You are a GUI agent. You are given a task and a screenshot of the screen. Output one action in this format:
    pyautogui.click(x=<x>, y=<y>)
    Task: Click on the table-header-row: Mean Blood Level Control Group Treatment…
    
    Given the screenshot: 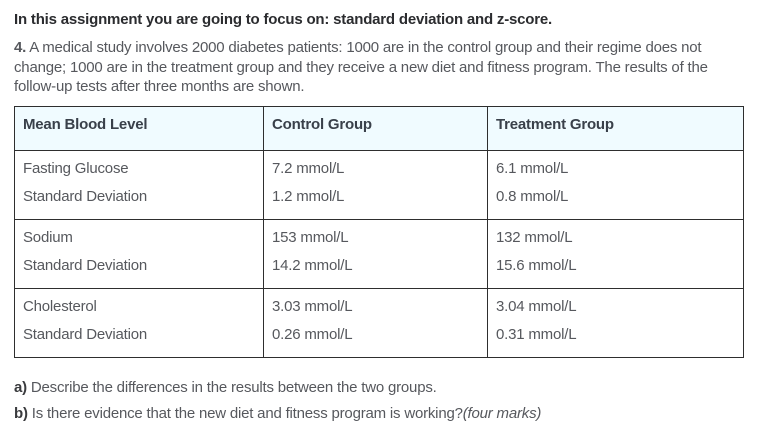 What is the action you would take?
    pyautogui.click(x=379, y=128)
    